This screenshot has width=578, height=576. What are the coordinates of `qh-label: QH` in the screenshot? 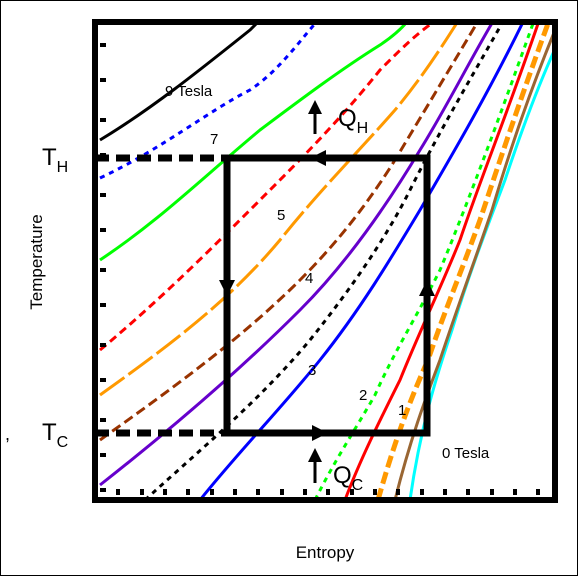 It's located at (353, 121).